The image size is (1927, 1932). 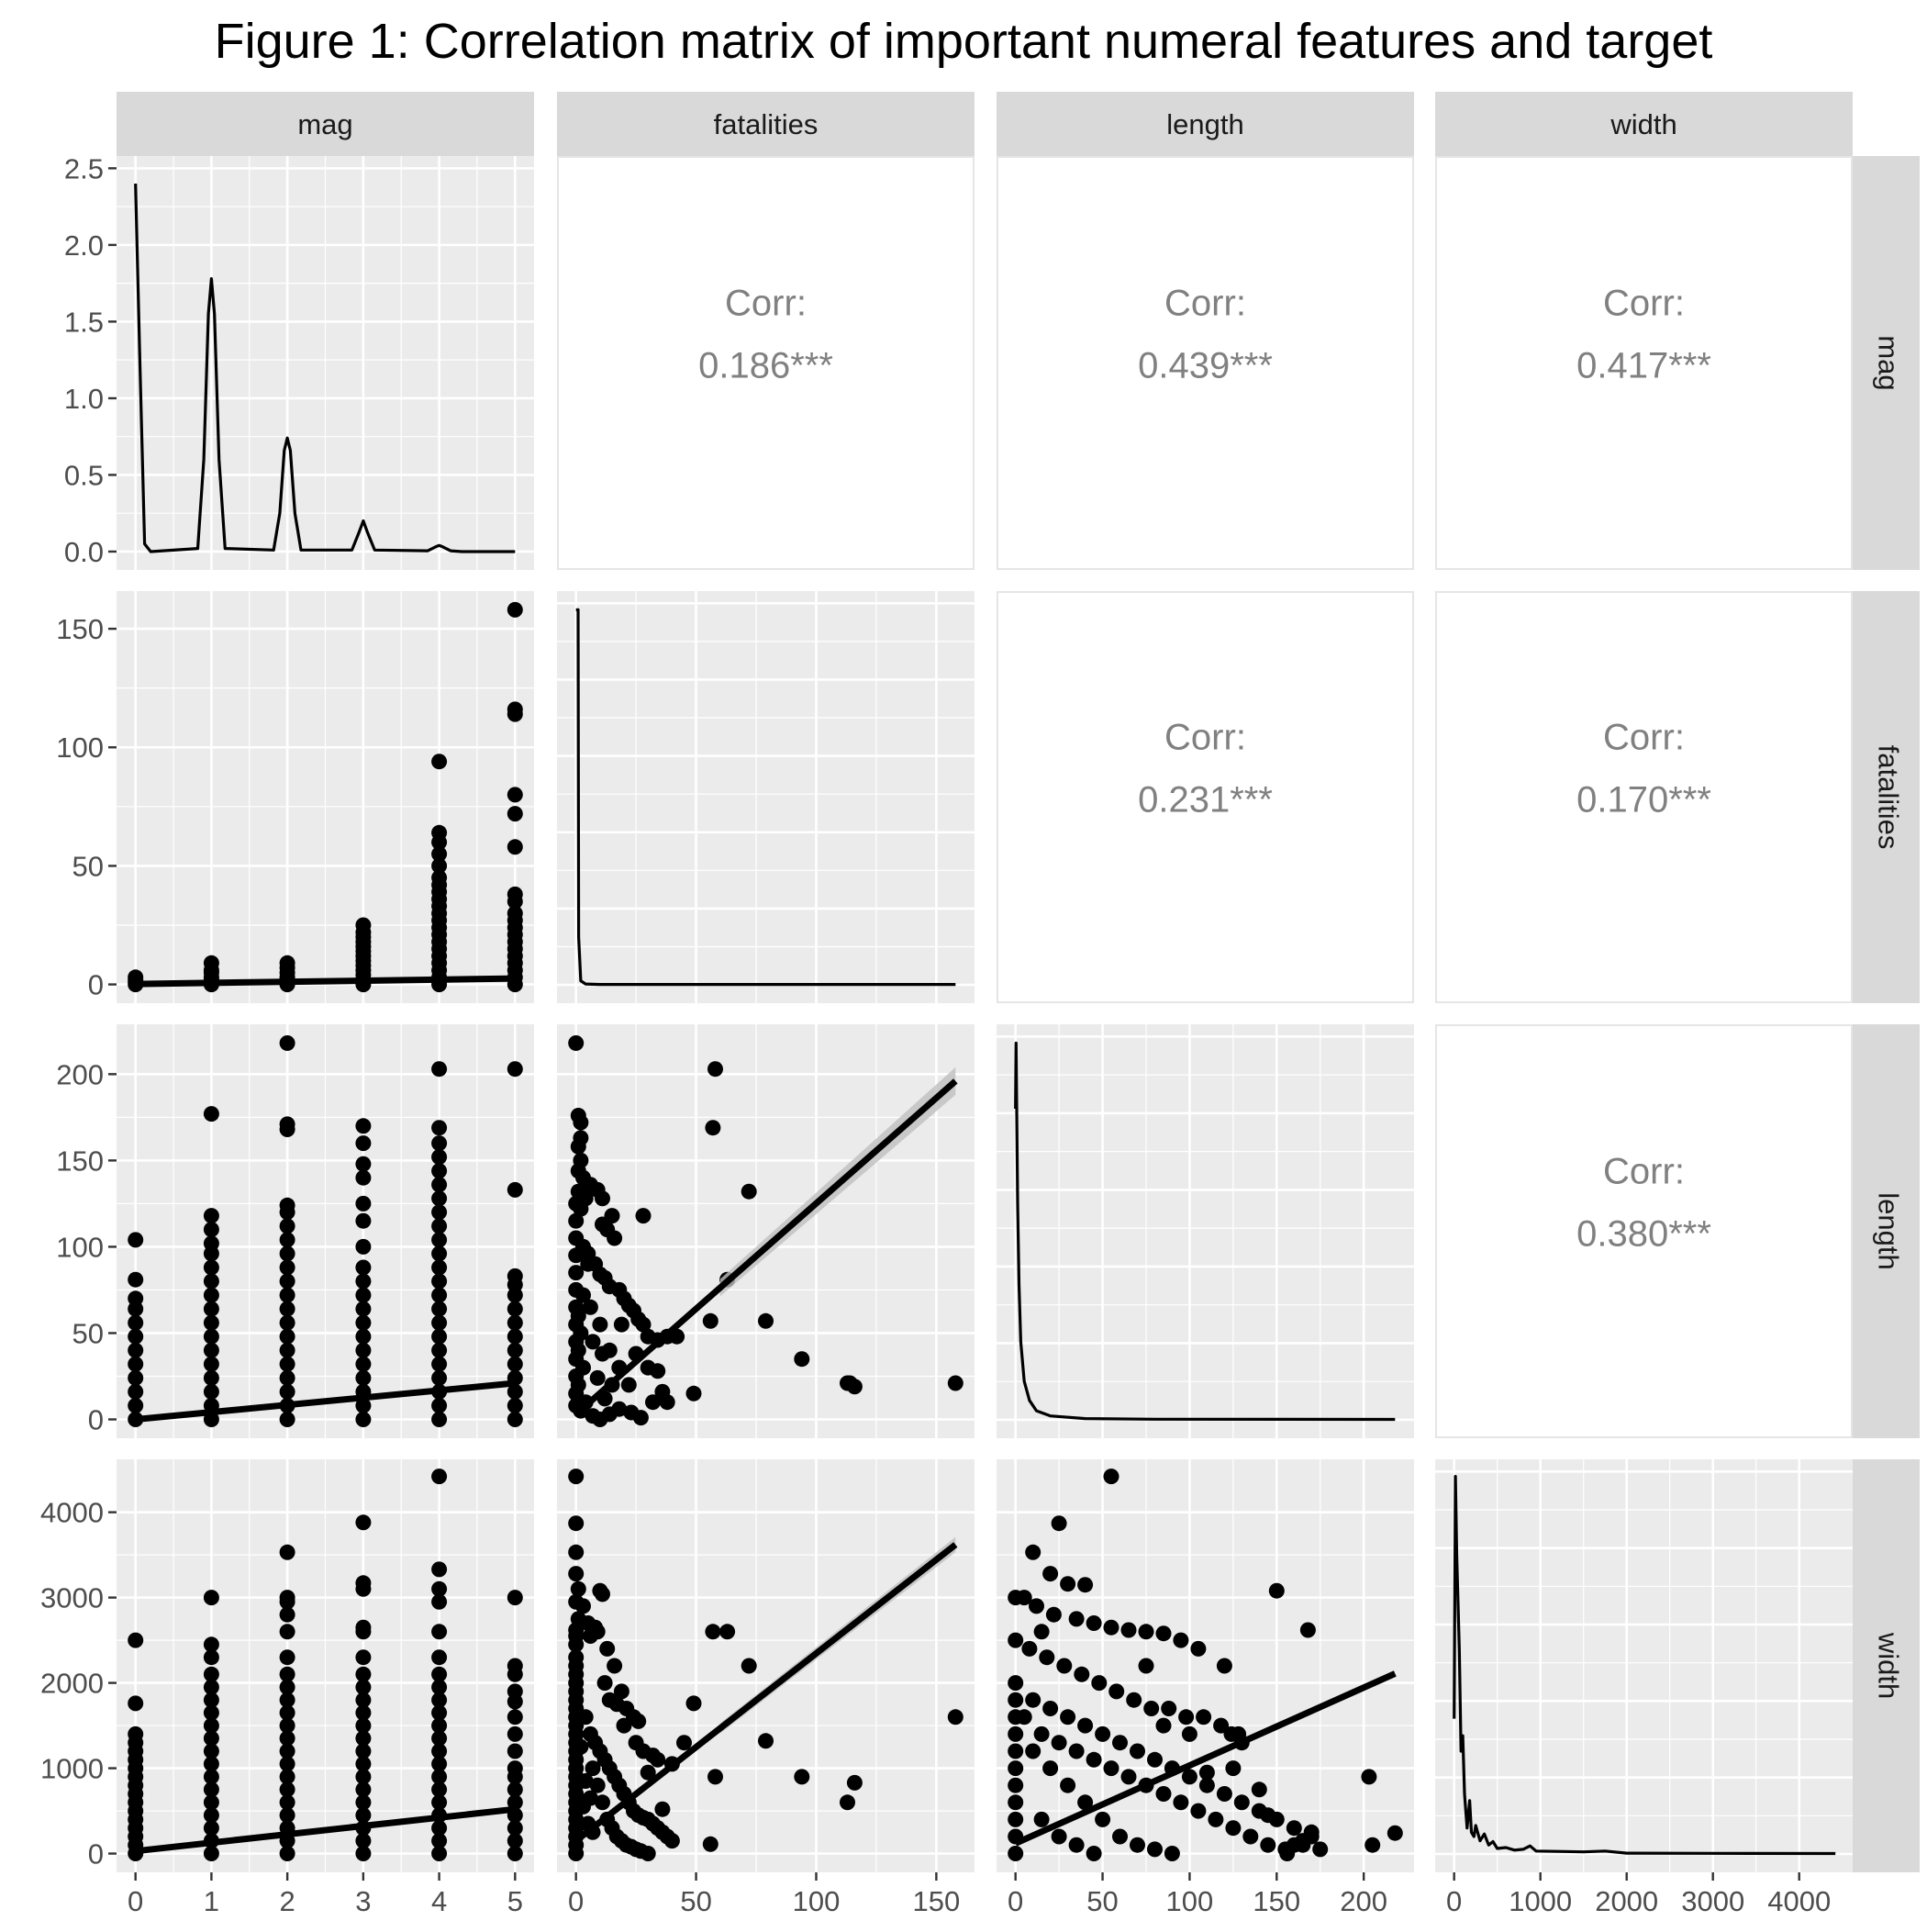 What do you see at coordinates (80, 747) in the screenshot?
I see `y-tick-label-fatalities: 100` at bounding box center [80, 747].